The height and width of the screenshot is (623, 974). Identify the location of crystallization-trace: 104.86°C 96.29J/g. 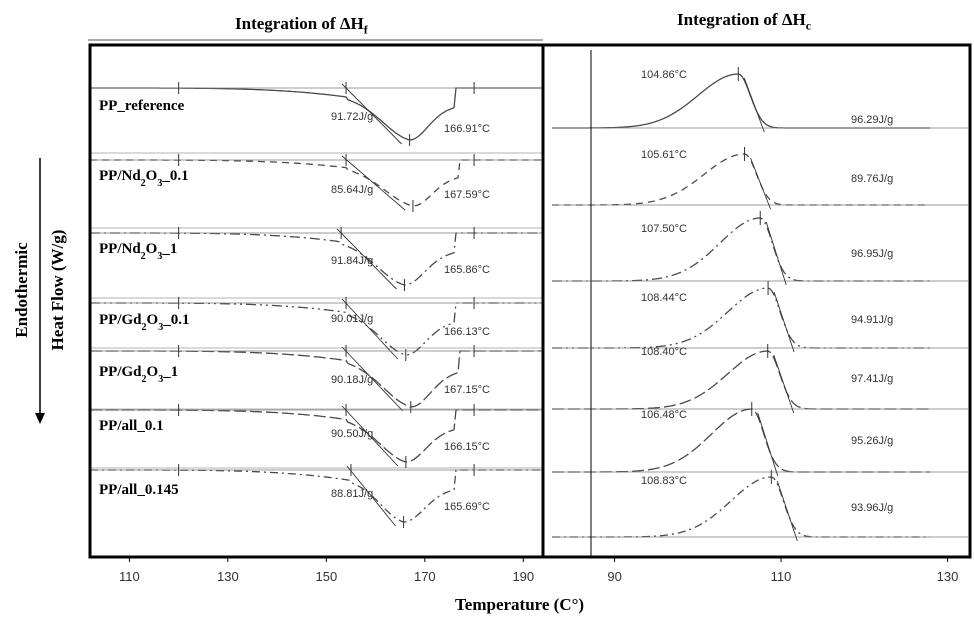
(760, 100).